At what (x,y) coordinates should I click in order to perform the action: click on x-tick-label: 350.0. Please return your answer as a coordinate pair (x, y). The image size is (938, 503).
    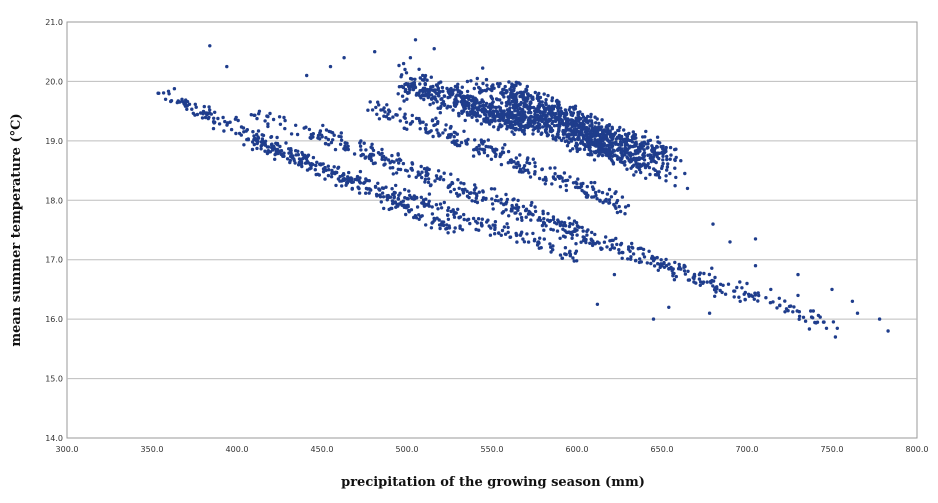
    Looking at the image, I should click on (152, 449).